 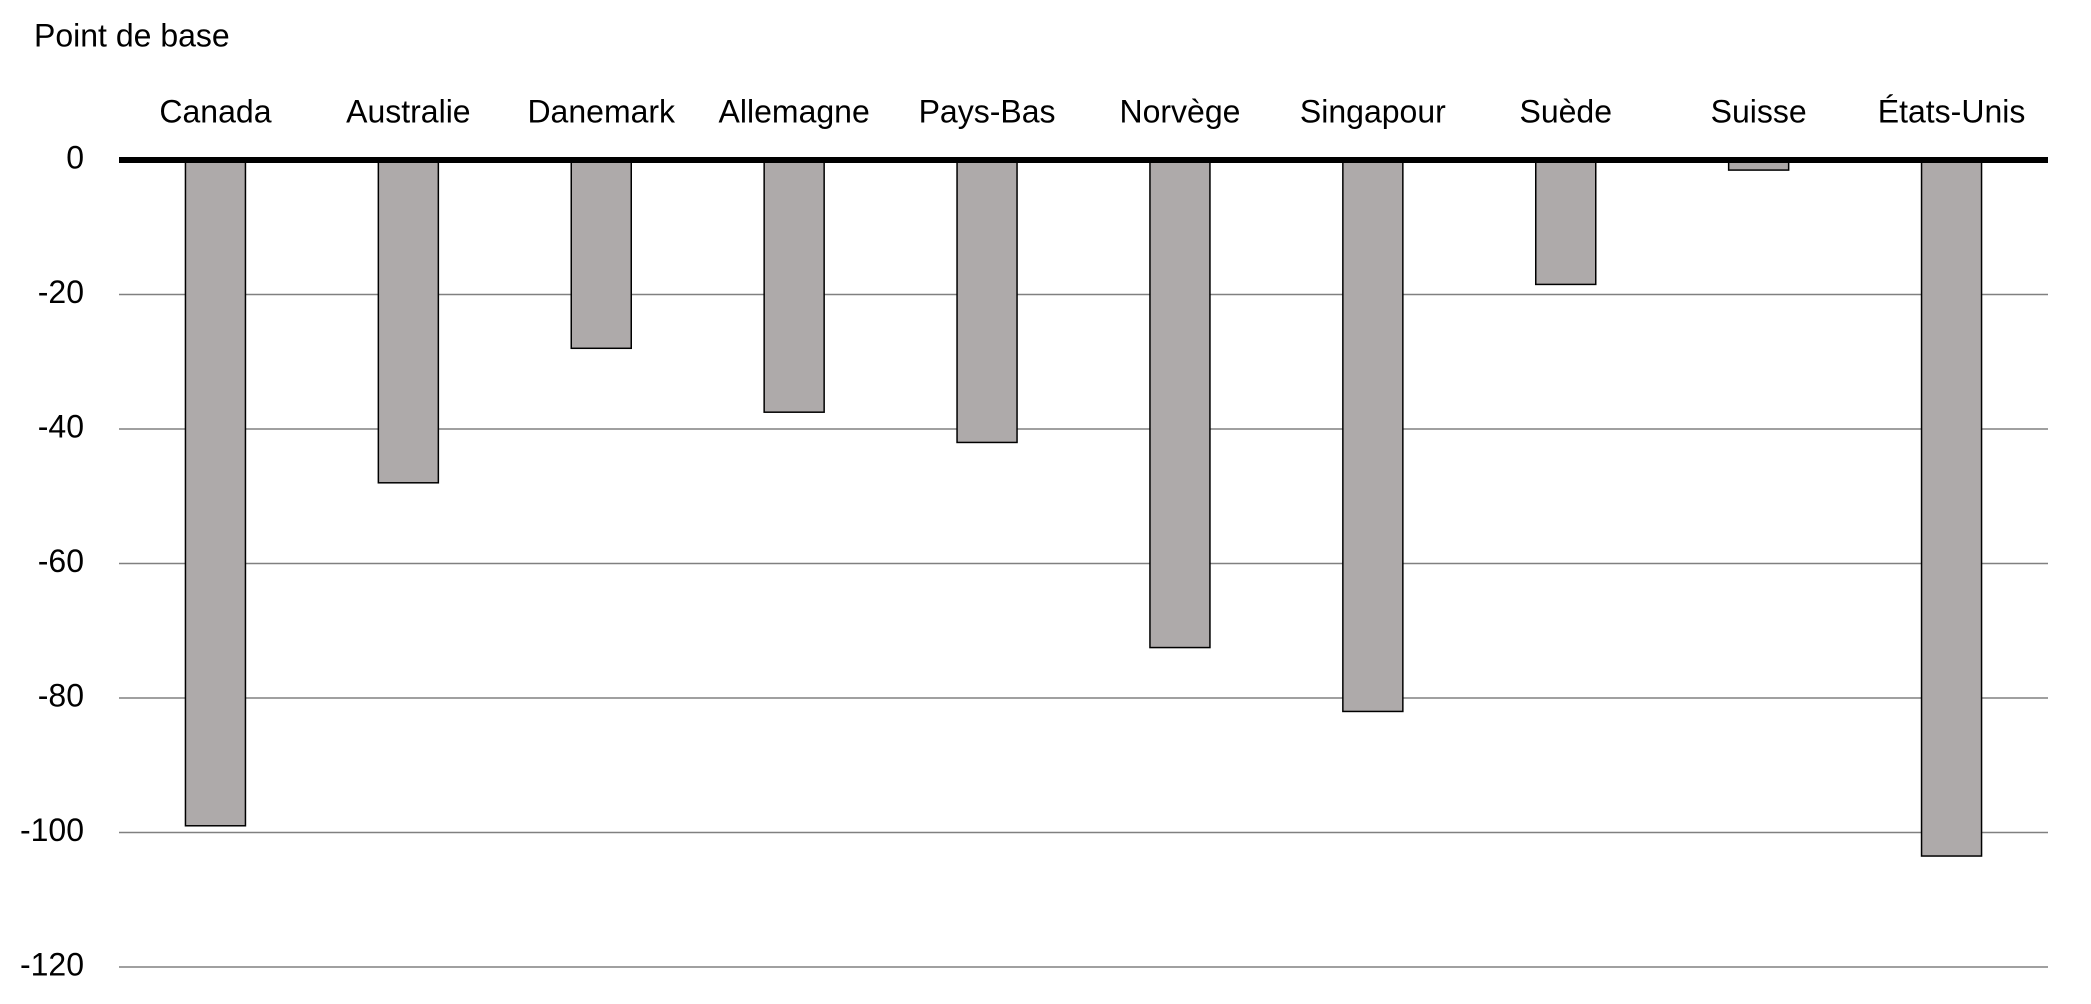 I want to click on y-tick-label: -120, so click(x=52, y=964).